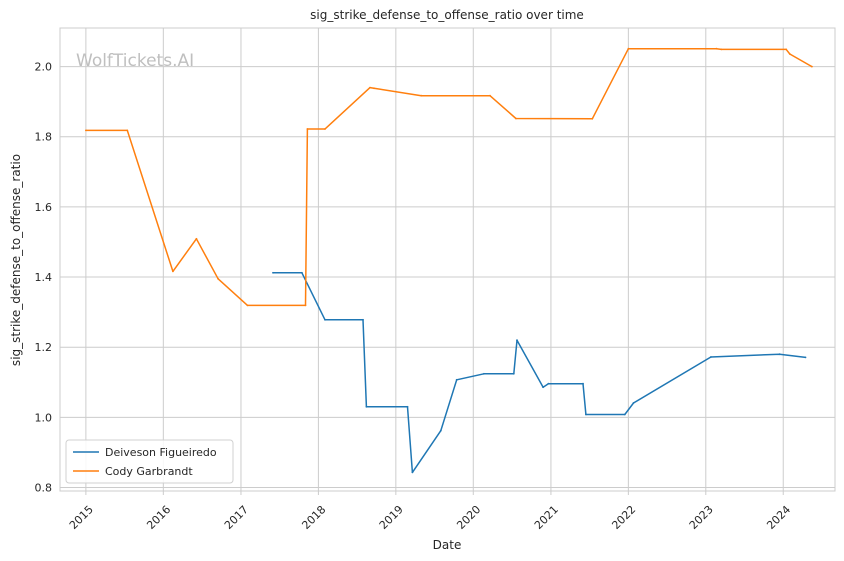  What do you see at coordinates (623, 517) in the screenshot?
I see `x-tick-label: 2022` at bounding box center [623, 517].